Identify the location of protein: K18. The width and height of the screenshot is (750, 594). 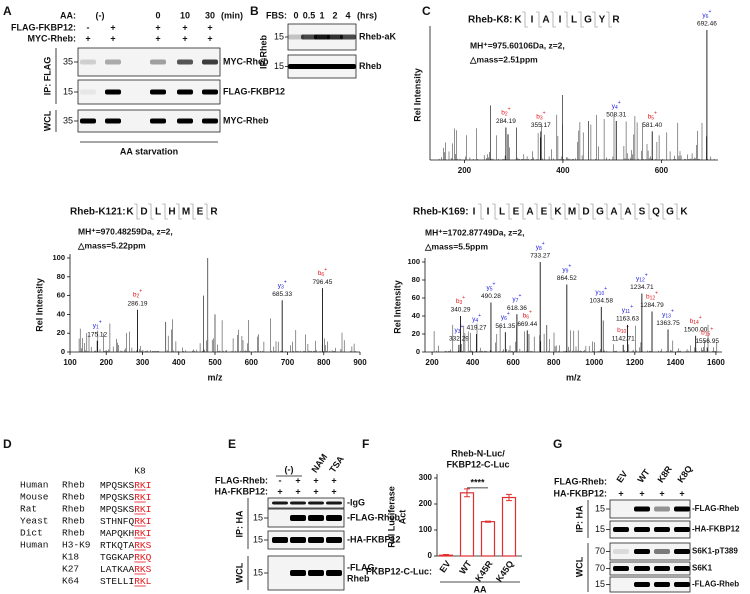
(70, 557).